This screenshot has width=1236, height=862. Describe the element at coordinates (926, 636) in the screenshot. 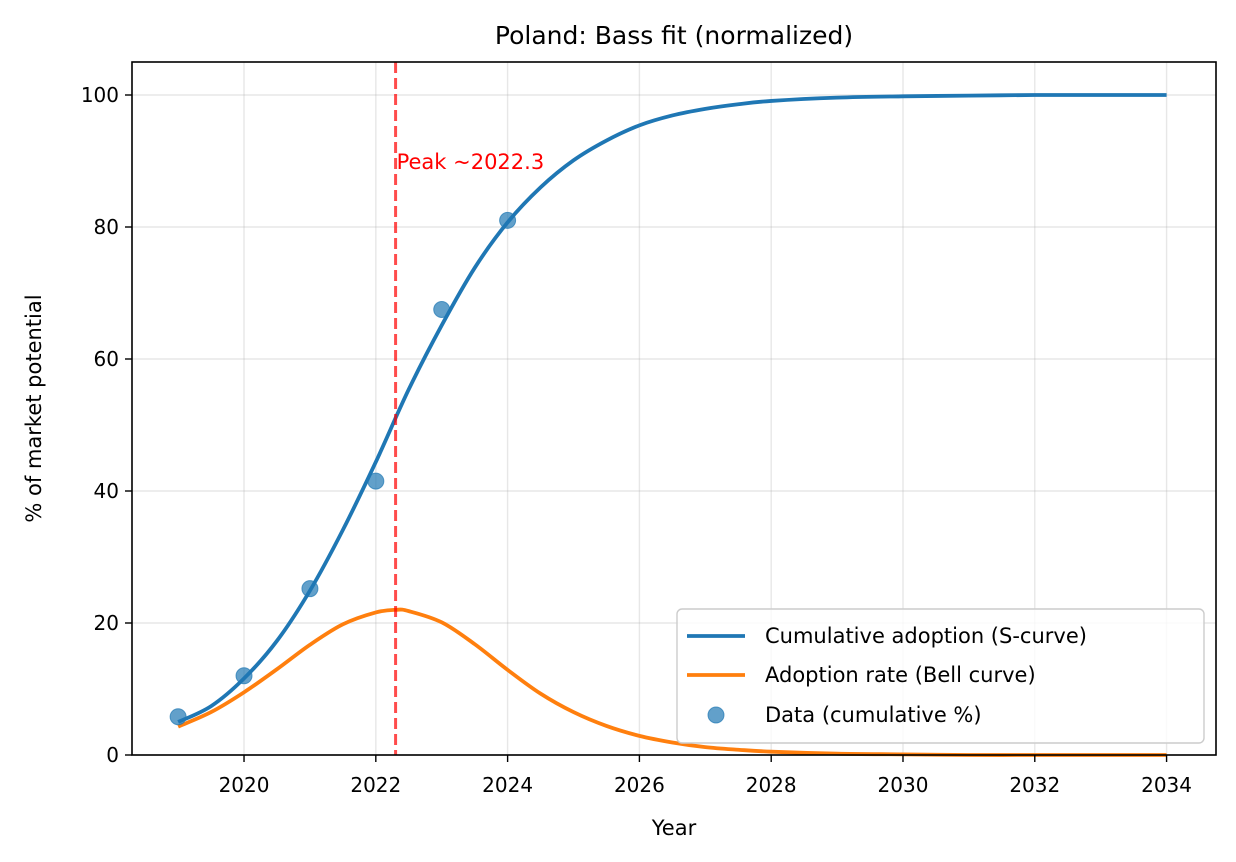

I see `legend-entry-label: Cumulative adoption (S-curve)` at that location.